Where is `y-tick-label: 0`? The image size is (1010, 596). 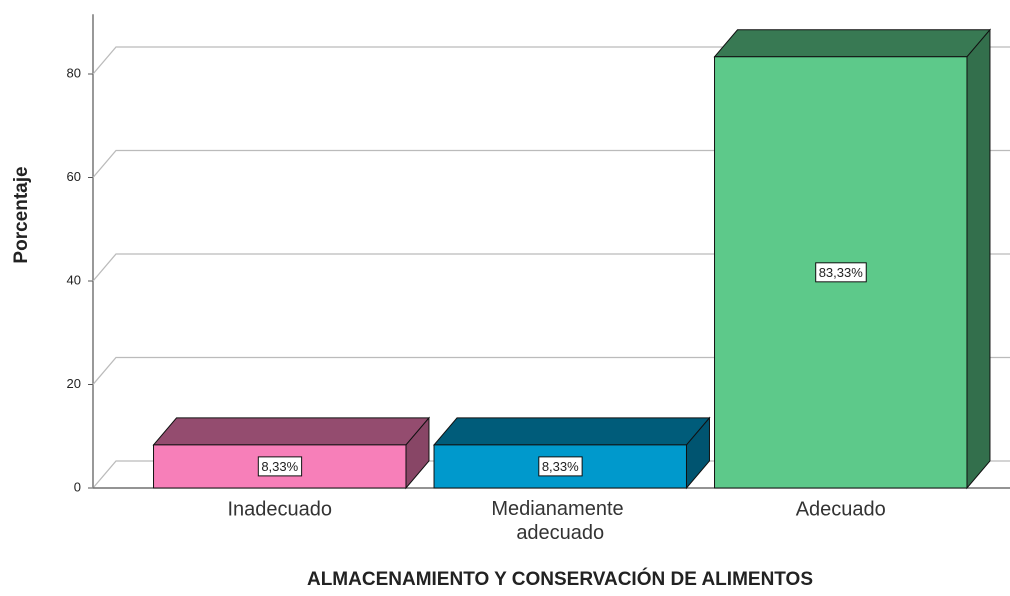
y-tick-label: 0 is located at coordinates (77, 486).